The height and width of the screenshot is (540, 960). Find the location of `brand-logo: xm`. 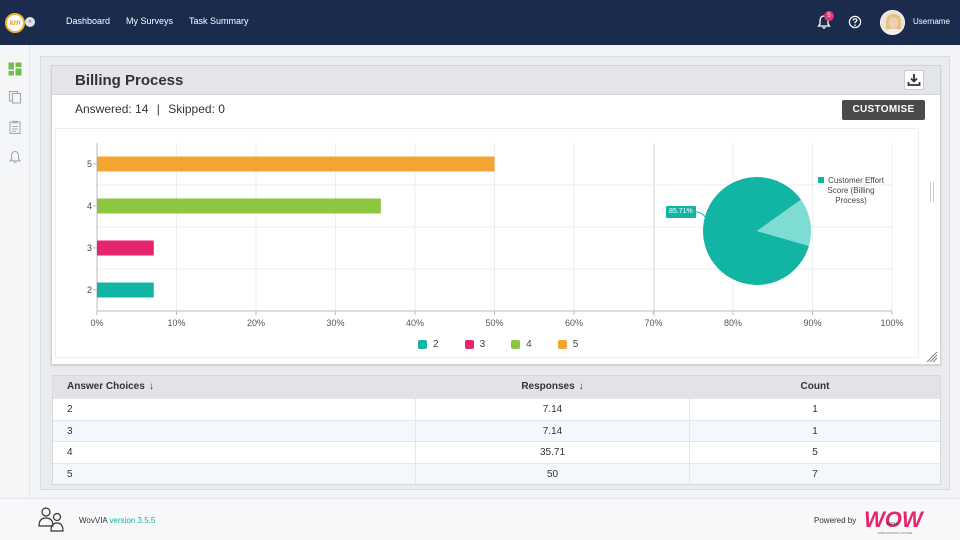

brand-logo: xm is located at coordinates (15, 23).